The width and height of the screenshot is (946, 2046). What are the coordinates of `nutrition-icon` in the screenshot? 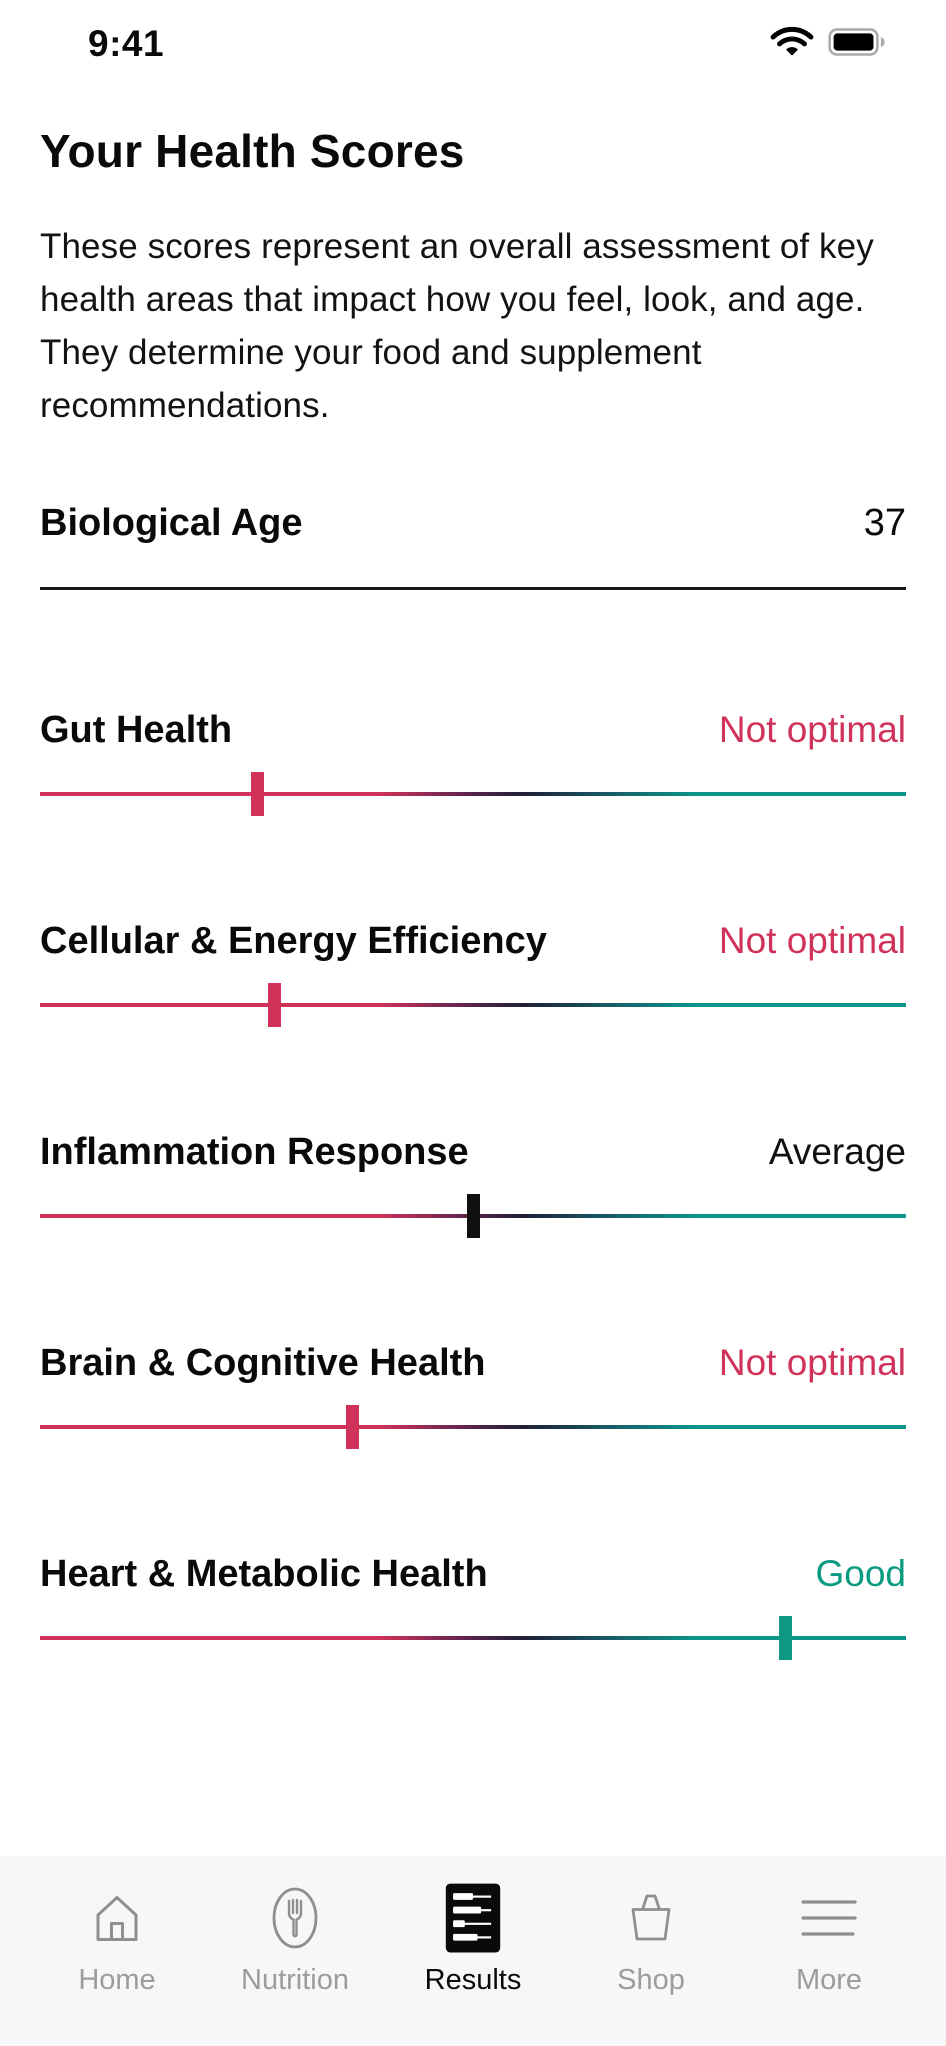 It's located at (295, 1918).